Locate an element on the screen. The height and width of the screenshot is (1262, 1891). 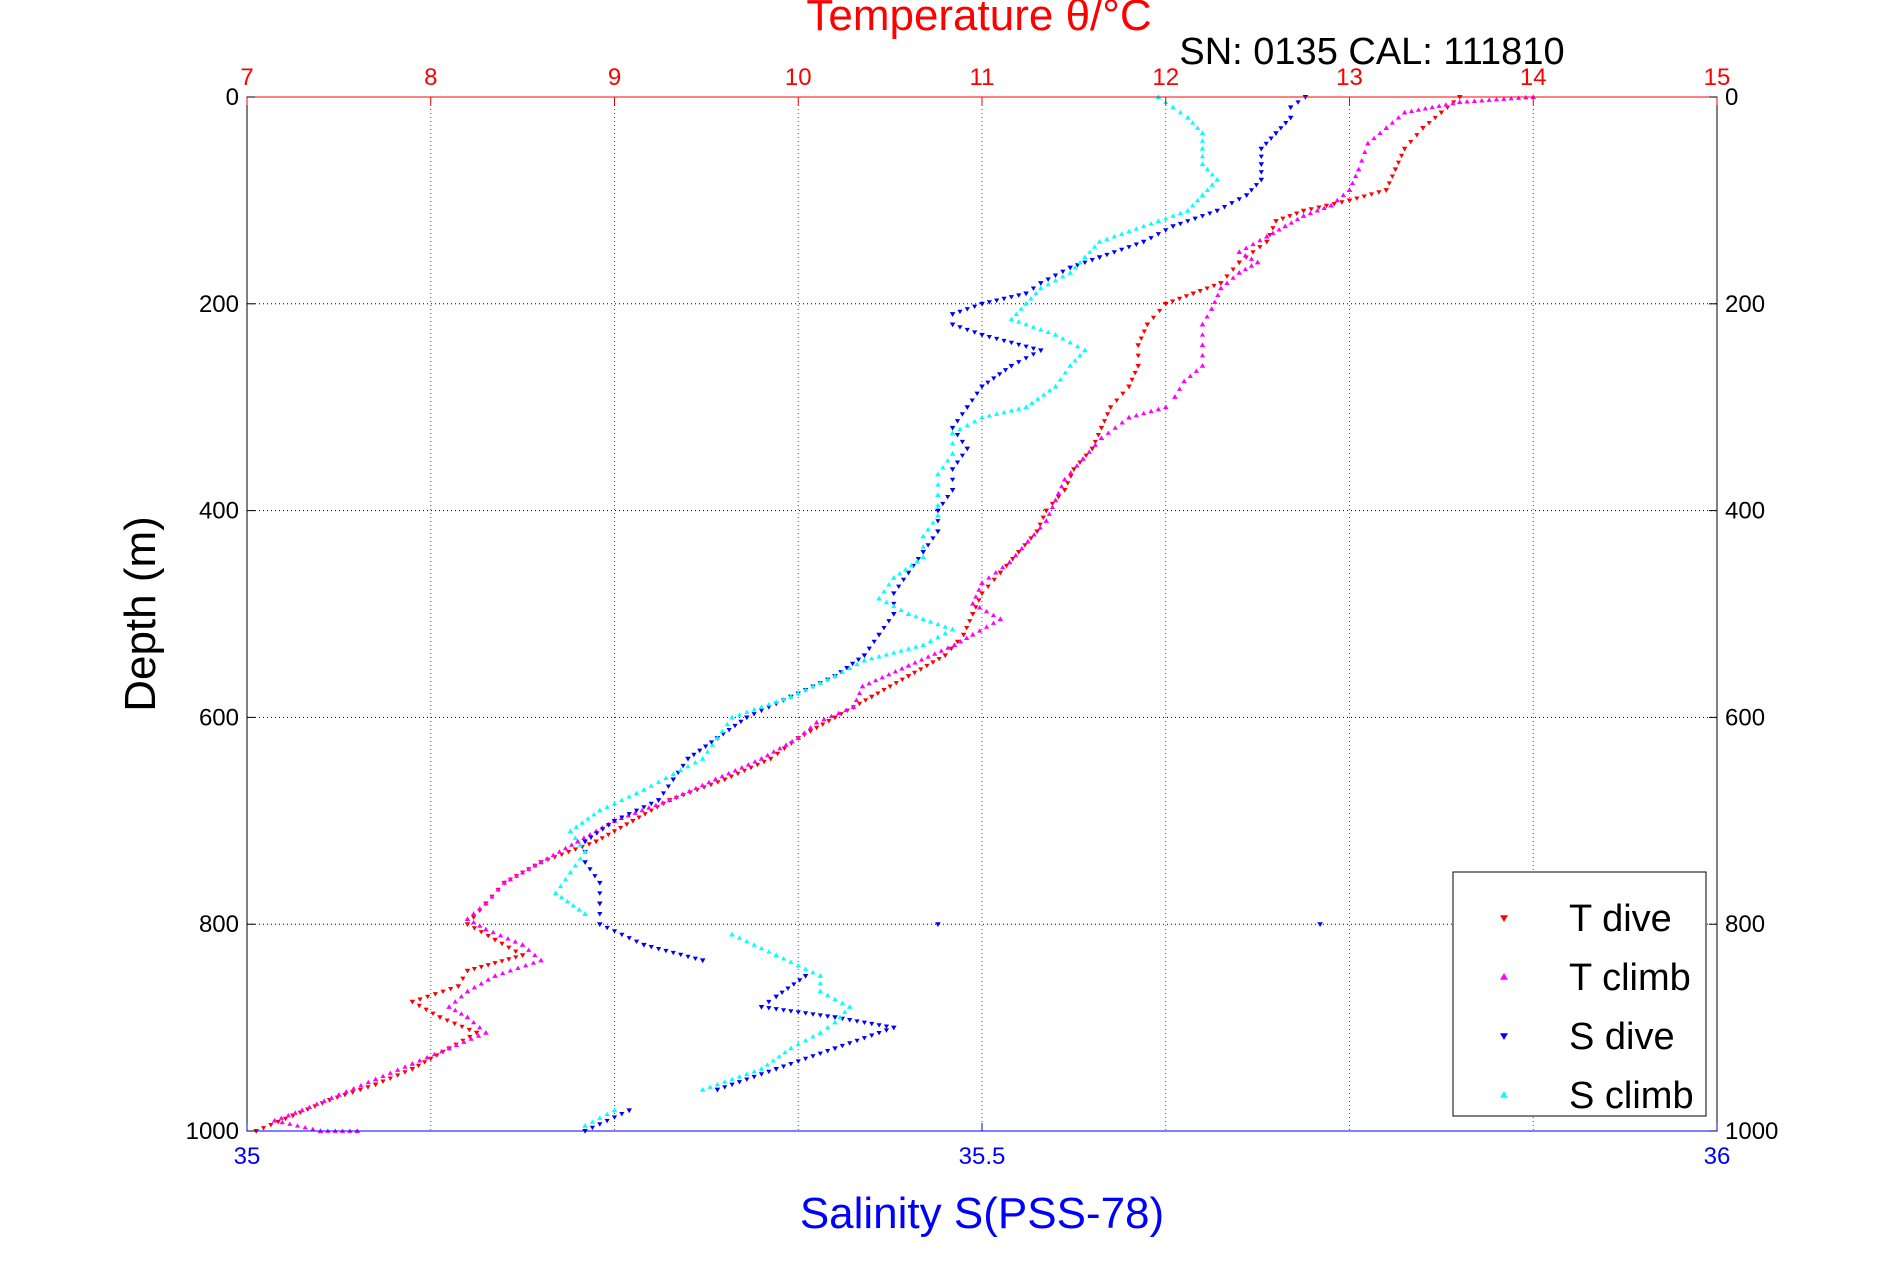
legend-marker is located at coordinates (1504, 976).